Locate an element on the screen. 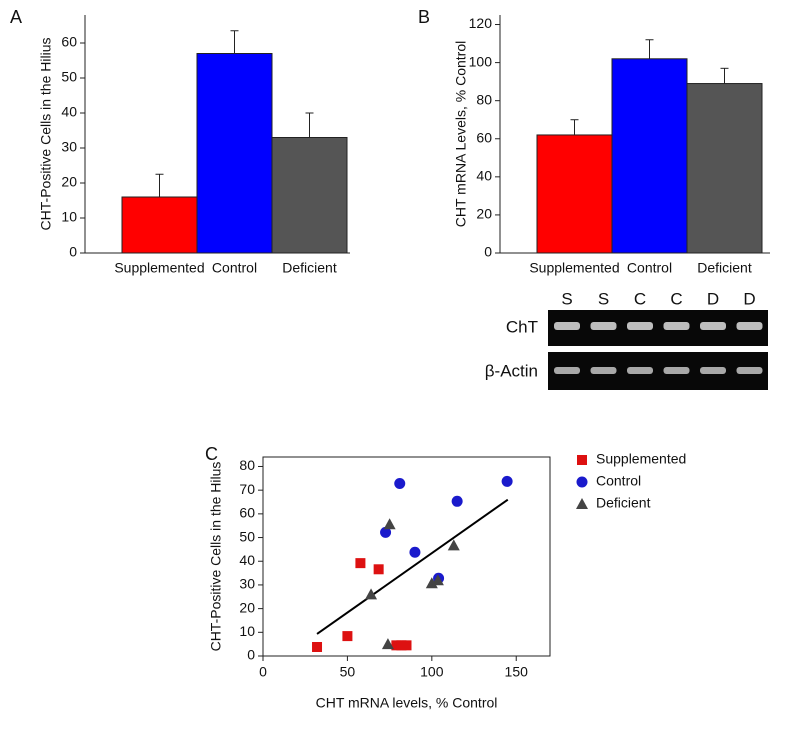 Image resolution: width=800 pixels, height=732 pixels. gel-band-chT is located at coordinates (658, 328).